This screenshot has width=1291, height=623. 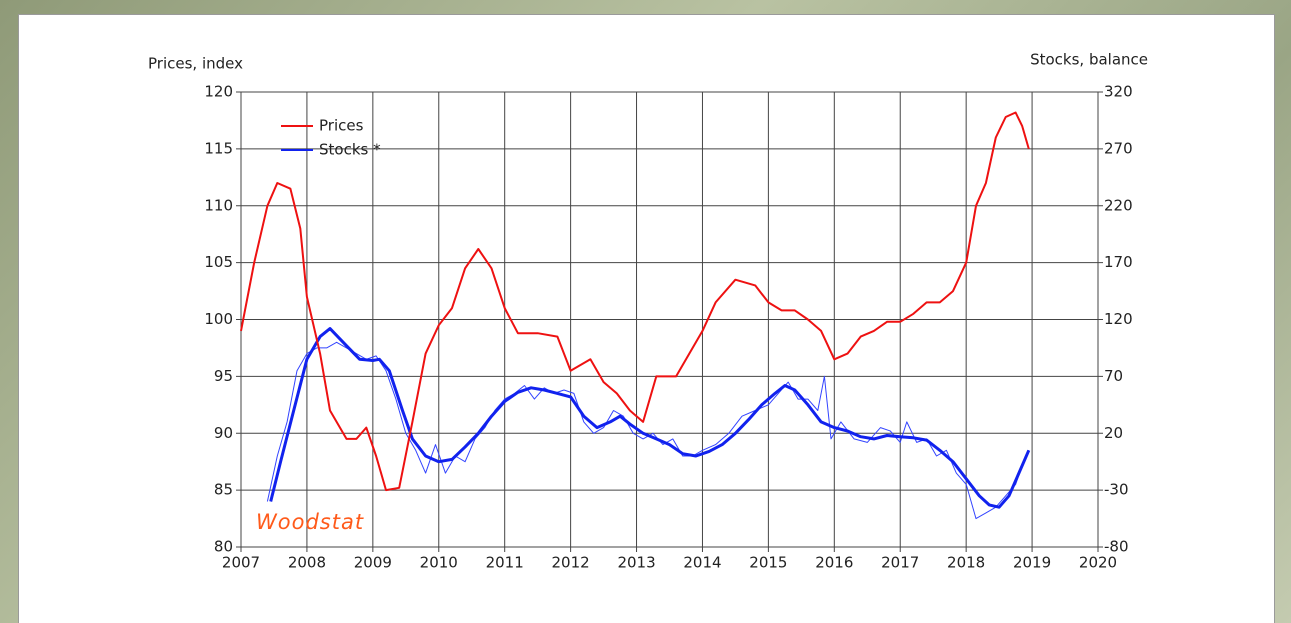 I want to click on x-tick-label: 2009, so click(x=373, y=563).